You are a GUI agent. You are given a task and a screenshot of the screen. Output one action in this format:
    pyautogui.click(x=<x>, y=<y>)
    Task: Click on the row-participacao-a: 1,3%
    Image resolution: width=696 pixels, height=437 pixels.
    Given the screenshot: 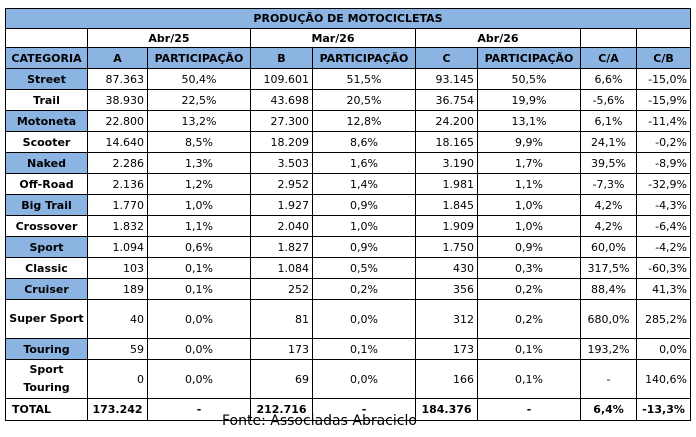 What is the action you would take?
    pyautogui.click(x=199, y=163)
    